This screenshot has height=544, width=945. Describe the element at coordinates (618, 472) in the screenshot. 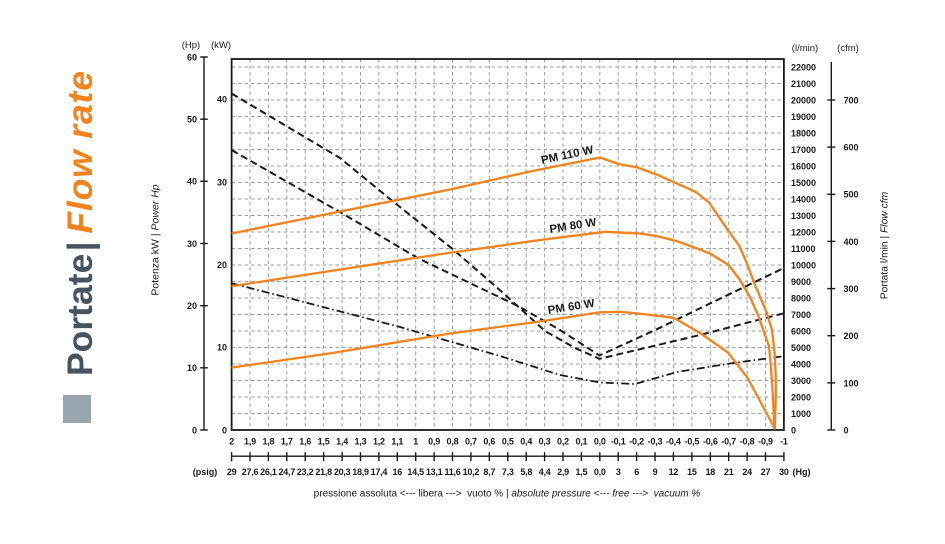

I see `svg-text: 3` at that location.